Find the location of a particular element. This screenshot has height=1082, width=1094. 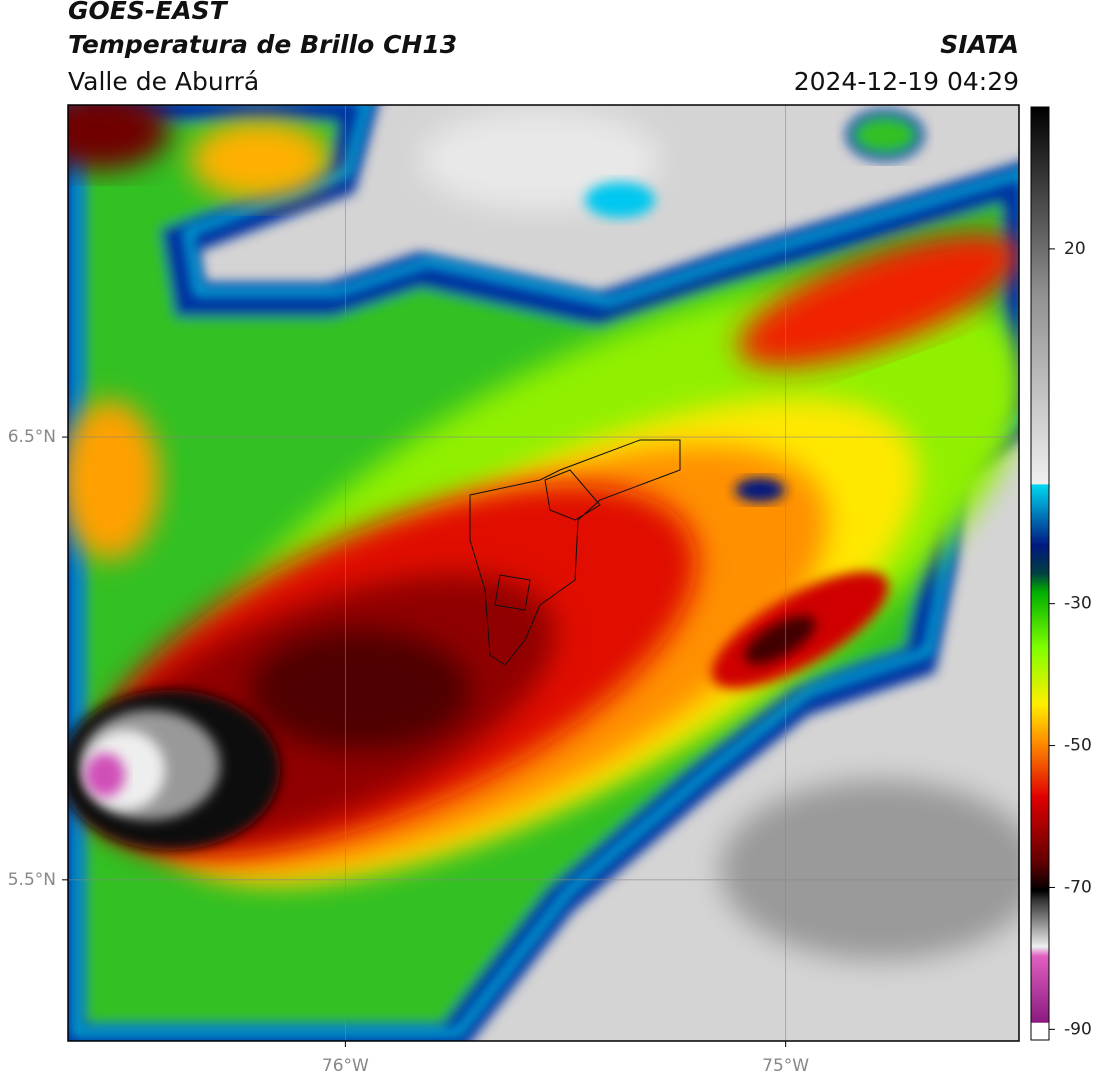

lon-tick-label: 75°W is located at coordinates (785, 1066).